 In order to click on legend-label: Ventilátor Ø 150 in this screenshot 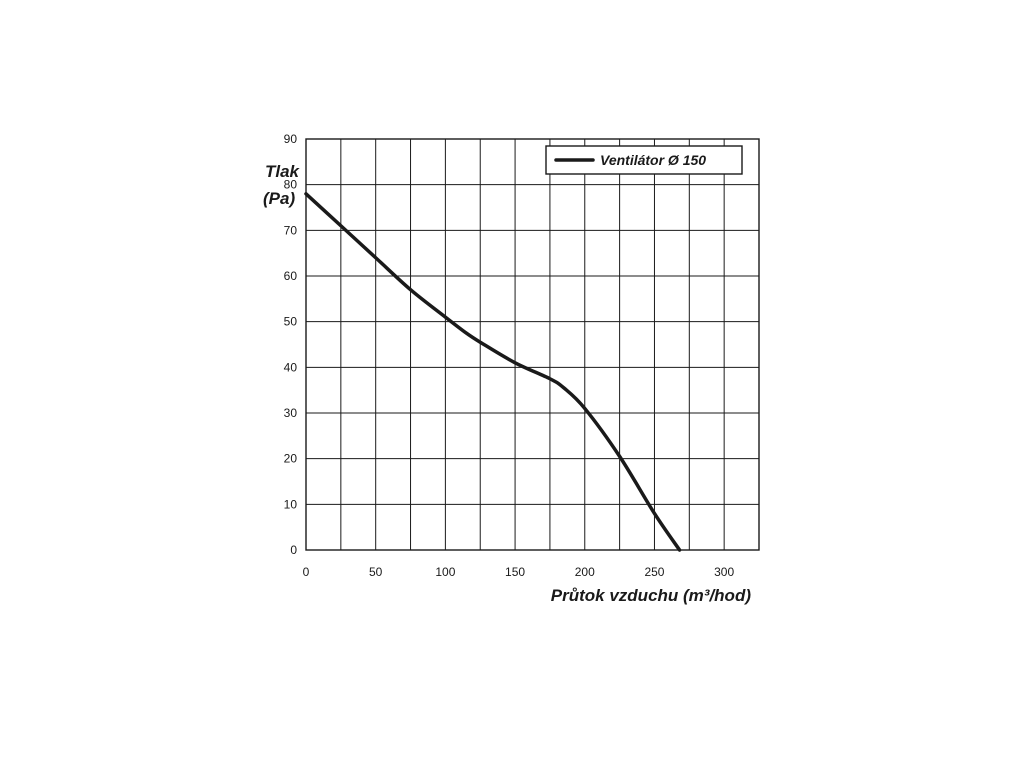, I will do `click(653, 160)`.